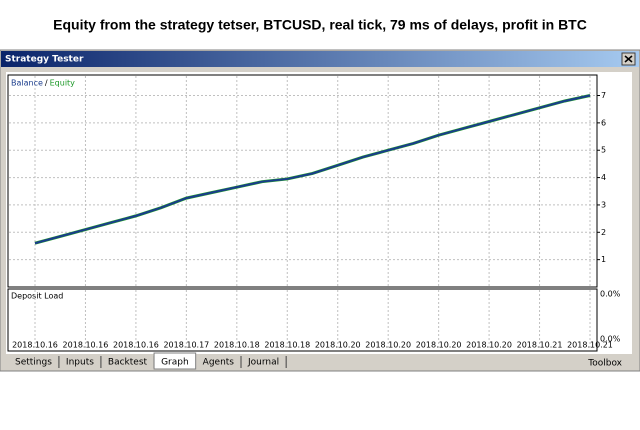 The image size is (640, 430). What do you see at coordinates (63, 83) in the screenshot?
I see `legend-entry: Equity` at bounding box center [63, 83].